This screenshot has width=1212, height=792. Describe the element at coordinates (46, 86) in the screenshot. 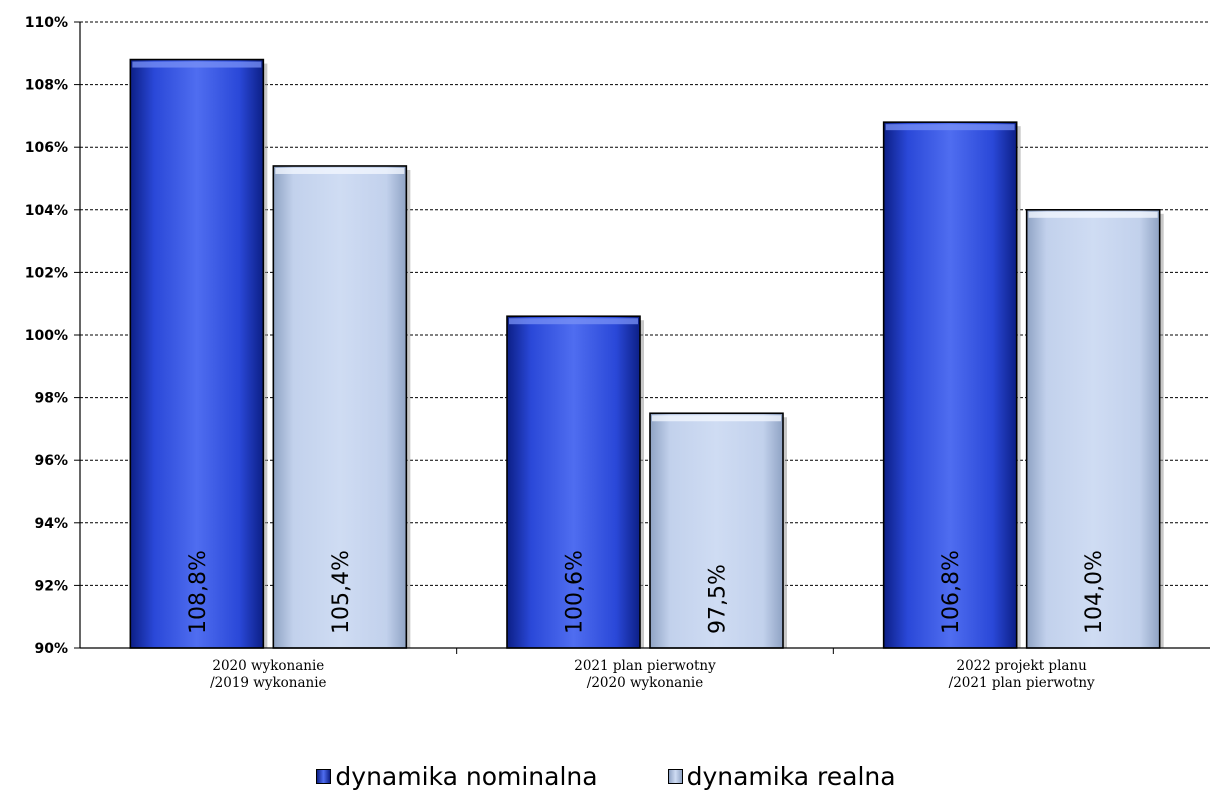

I see `y-tick-label: 108%` at that location.